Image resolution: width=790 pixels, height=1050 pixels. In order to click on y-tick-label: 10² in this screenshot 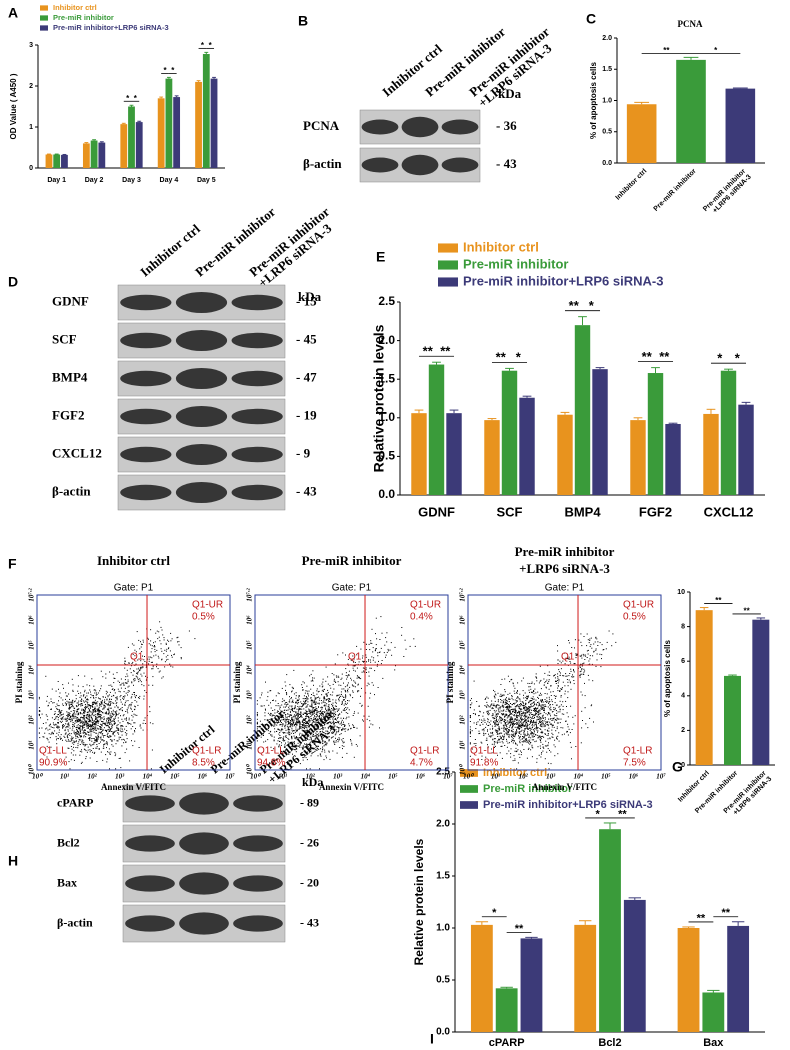, I will do `click(250, 720)`.